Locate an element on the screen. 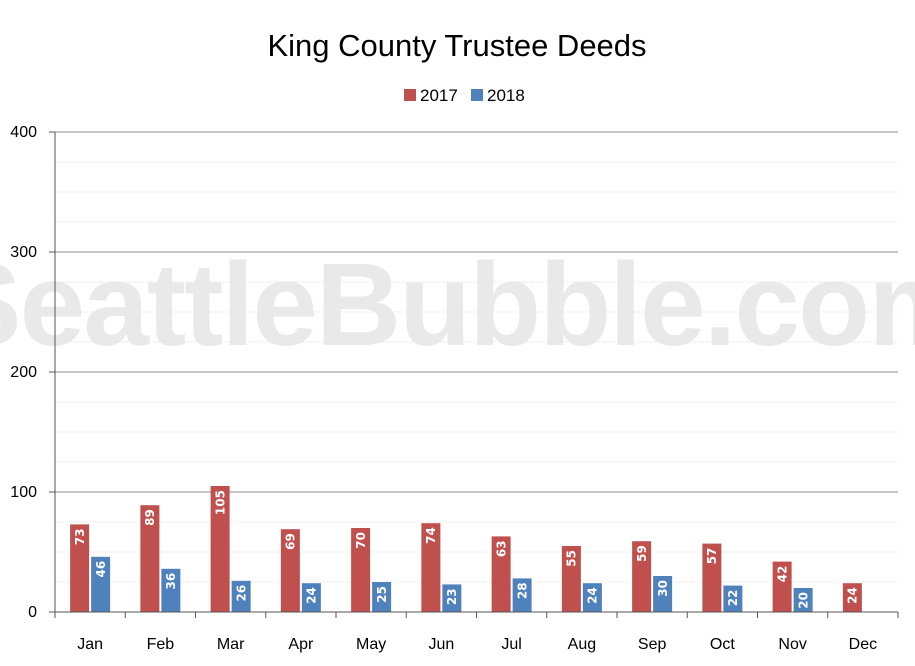  x-tick-label: Aug is located at coordinates (582, 644).